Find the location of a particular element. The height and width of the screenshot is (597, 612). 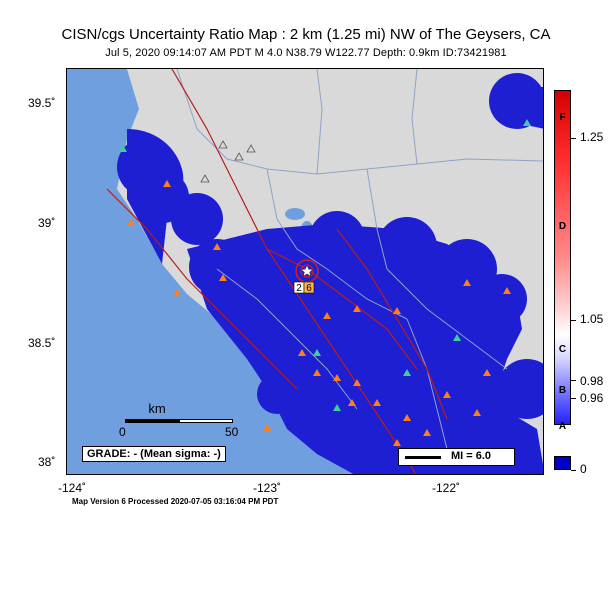

mi-legend: MI = 6.0 is located at coordinates (456, 457).